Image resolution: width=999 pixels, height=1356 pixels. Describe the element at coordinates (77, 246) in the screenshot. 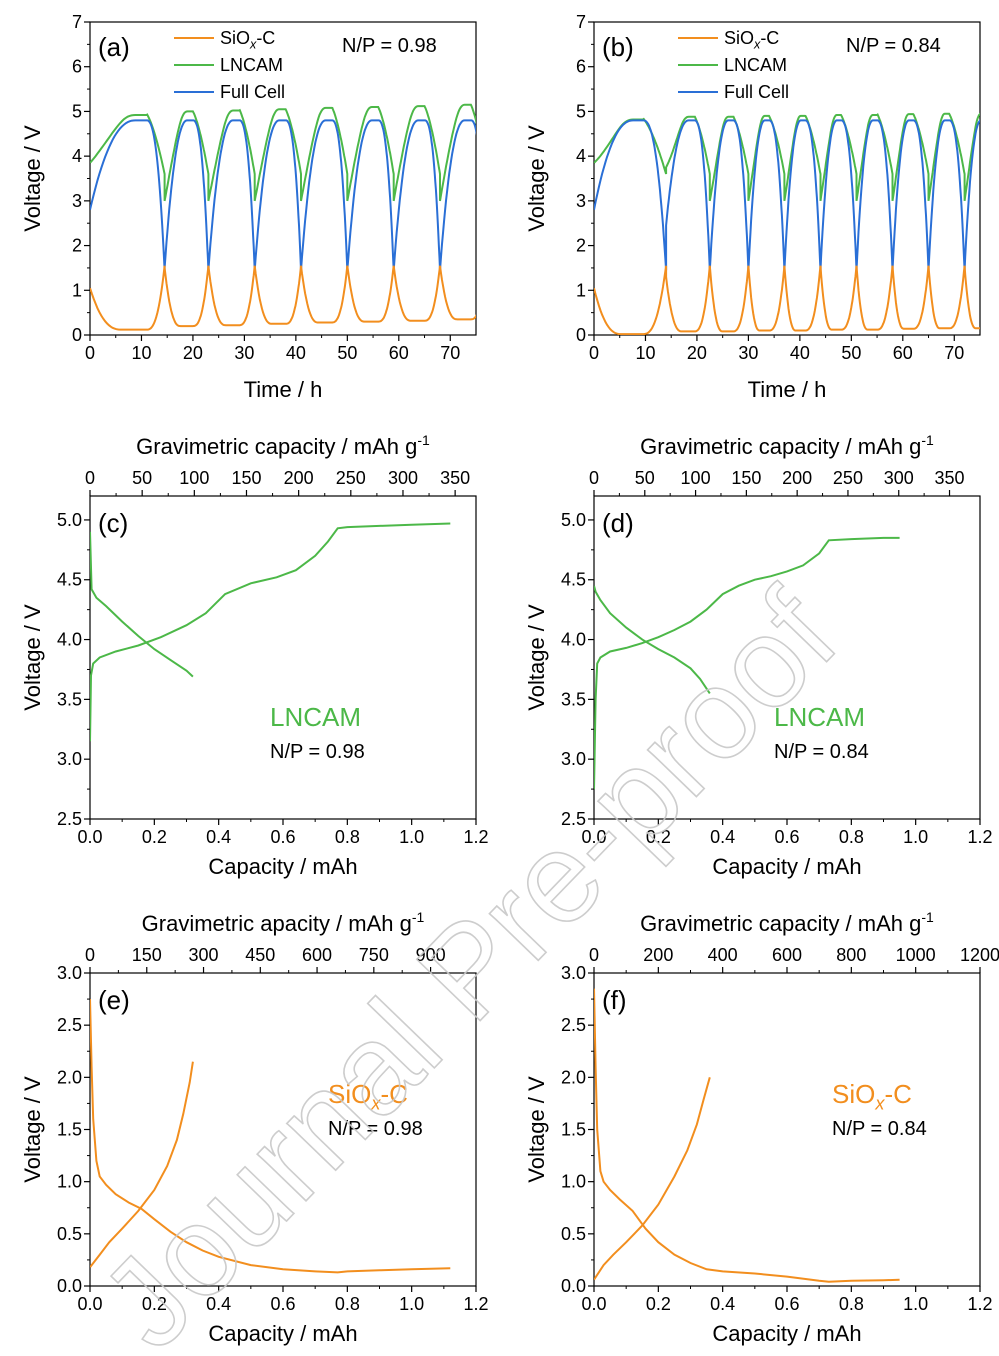

I see `y-tick-label: 2` at that location.